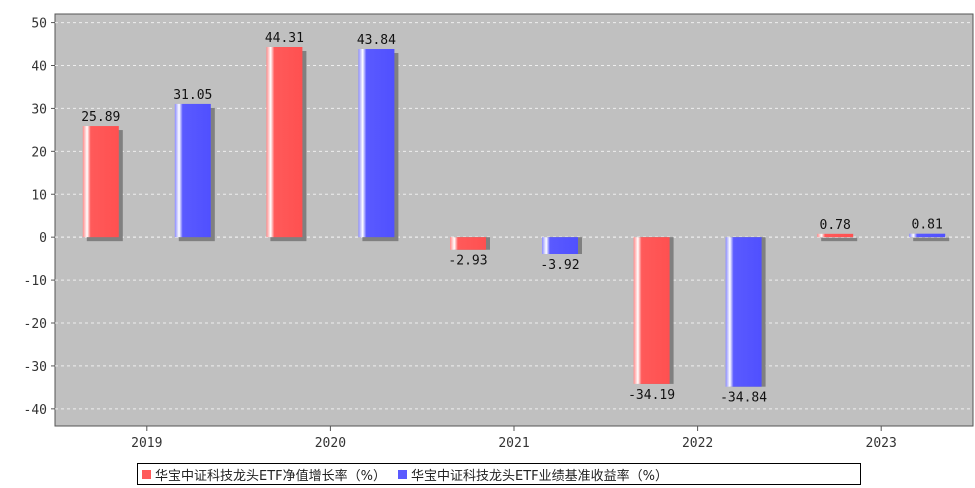 This screenshot has height=488, width=975. I want to click on x-tick-label: 2023, so click(881, 443).